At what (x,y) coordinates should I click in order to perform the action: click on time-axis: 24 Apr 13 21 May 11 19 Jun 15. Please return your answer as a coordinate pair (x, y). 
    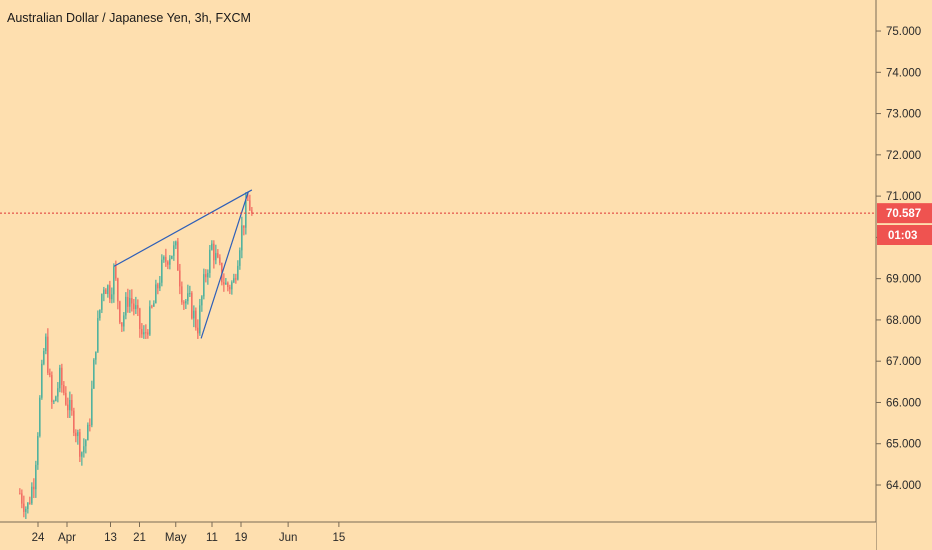
    Looking at the image, I should click on (438, 535).